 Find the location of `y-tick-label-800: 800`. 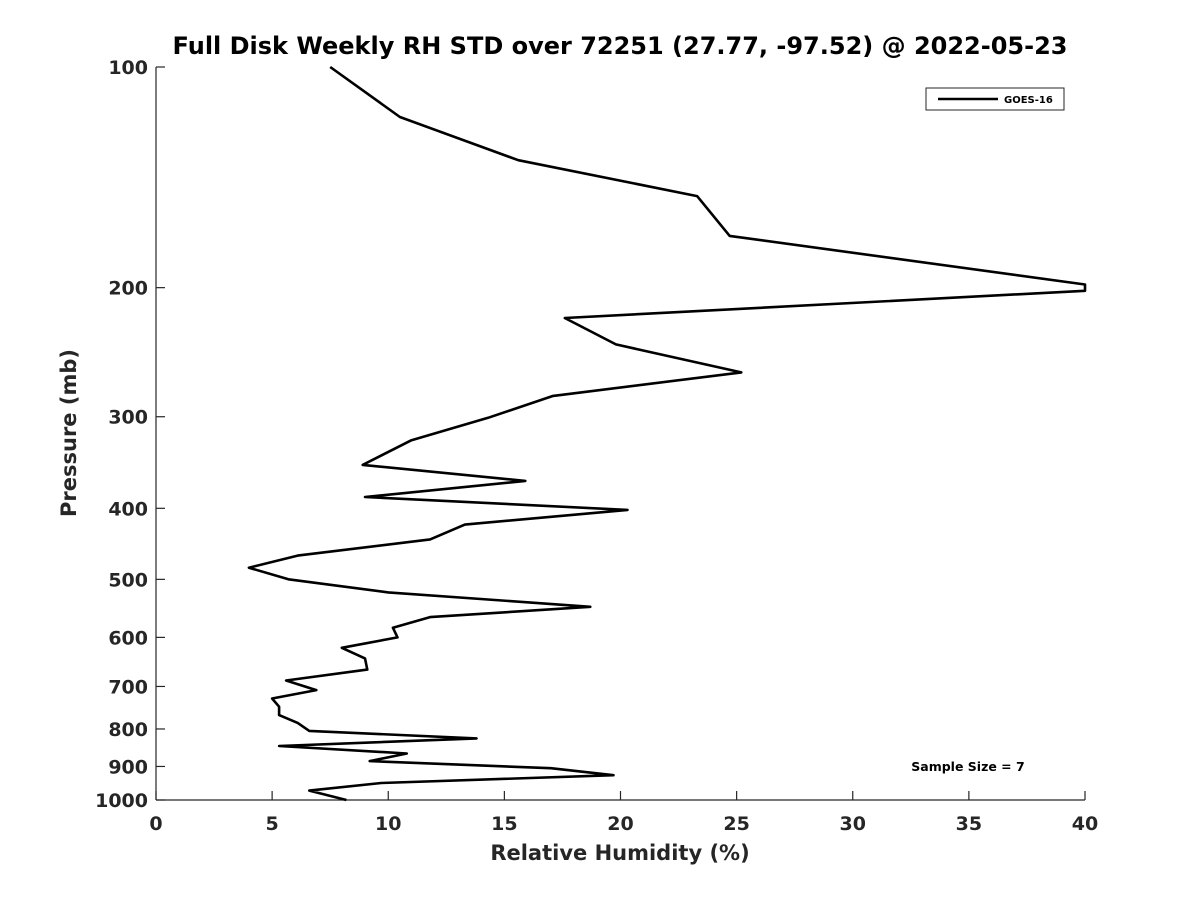

y-tick-label-800: 800 is located at coordinates (128, 730).